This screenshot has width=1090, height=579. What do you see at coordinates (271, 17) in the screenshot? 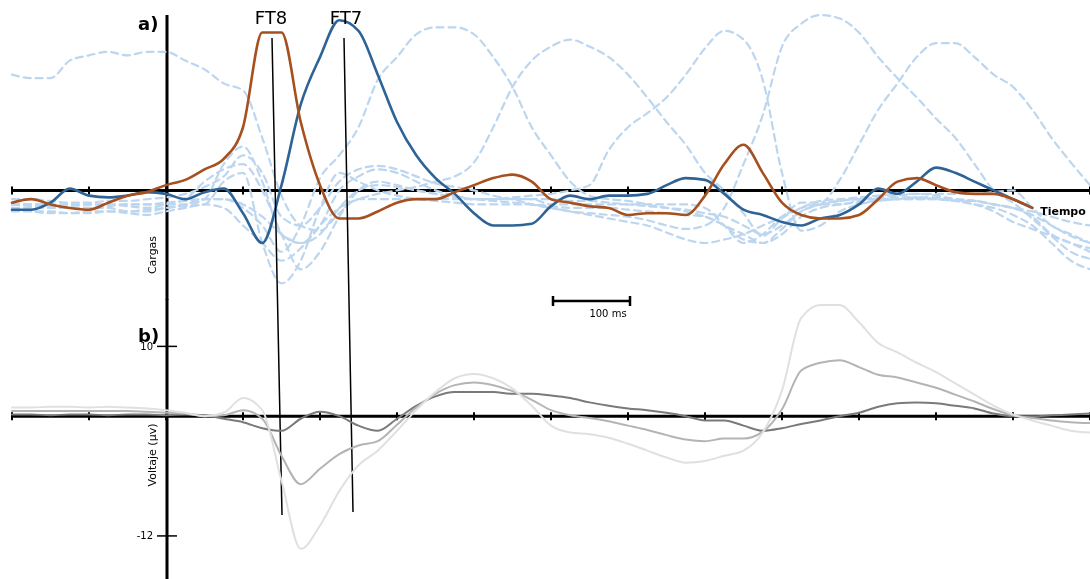
I see `annotation: FT8` at bounding box center [271, 17].